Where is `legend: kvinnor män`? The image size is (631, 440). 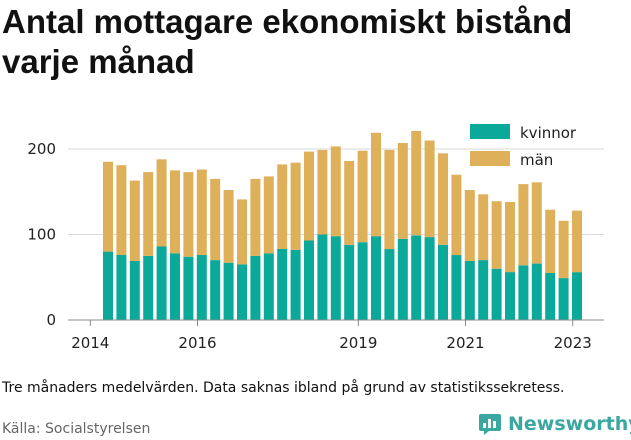 legend: kvinnor män is located at coordinates (523, 146).